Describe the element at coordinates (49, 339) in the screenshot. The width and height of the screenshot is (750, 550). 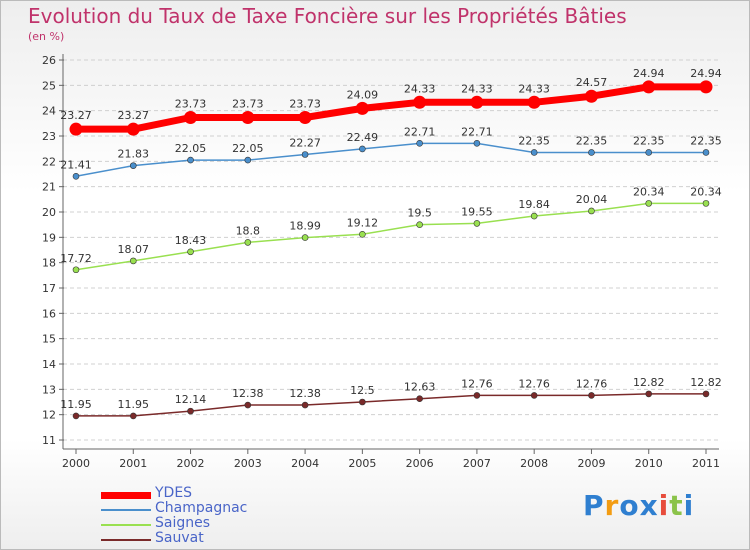
I see `y-tick-label: 15` at that location.